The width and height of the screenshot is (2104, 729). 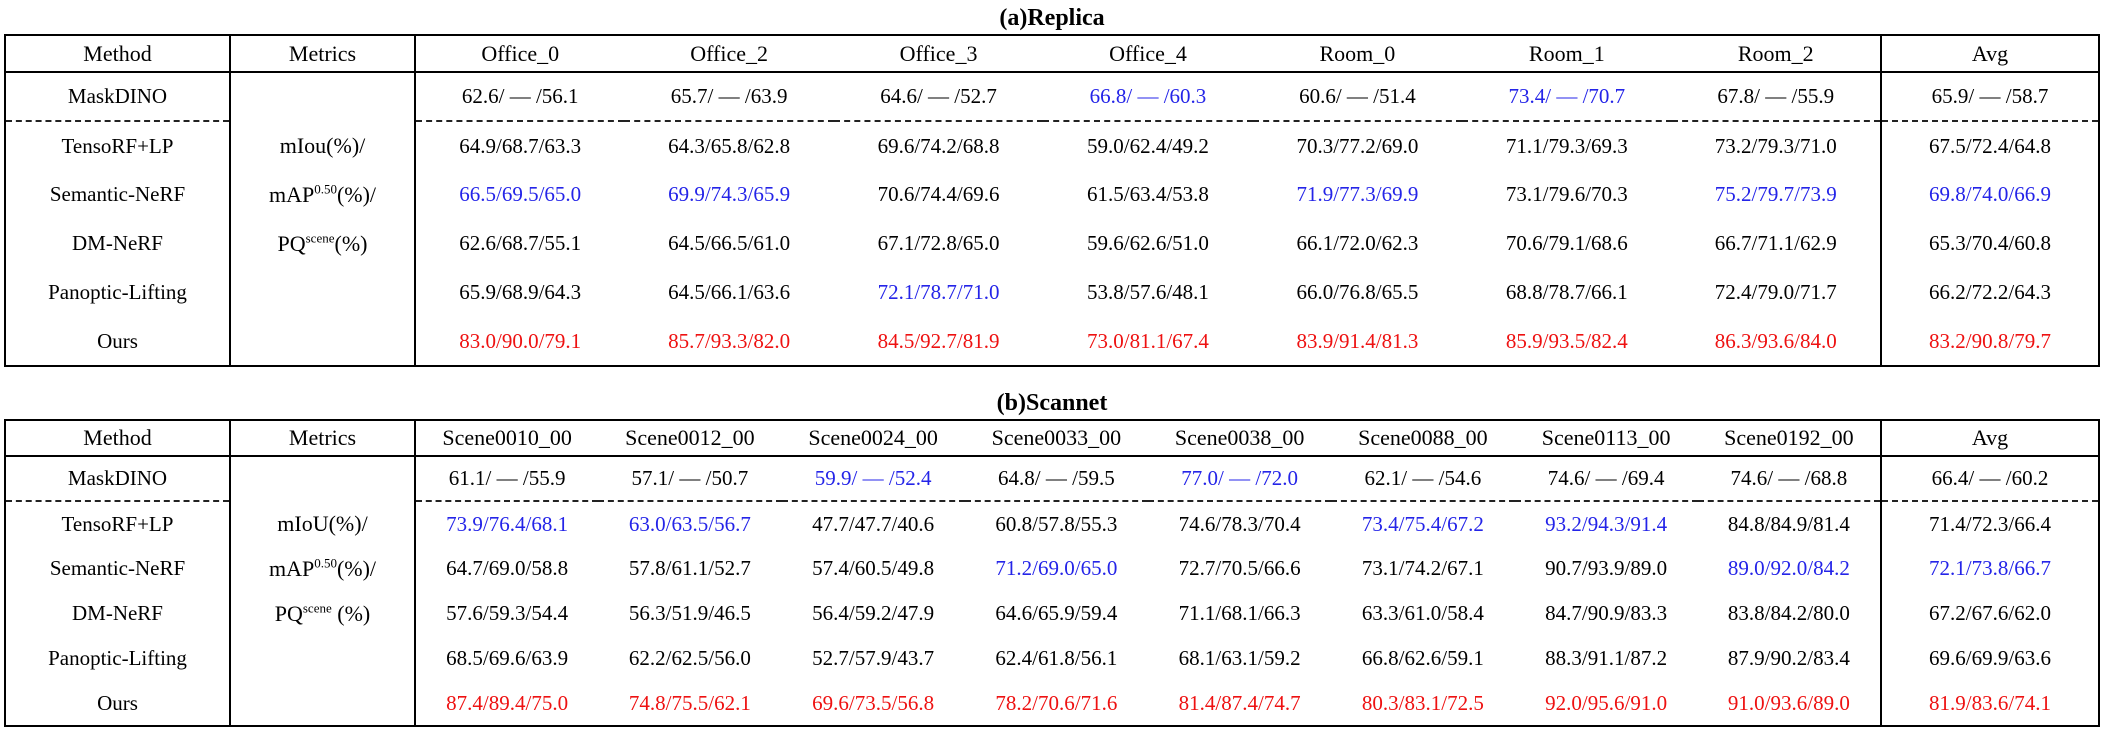 I want to click on value-cell: 91.0/93.6/89.0, so click(x=1790, y=703).